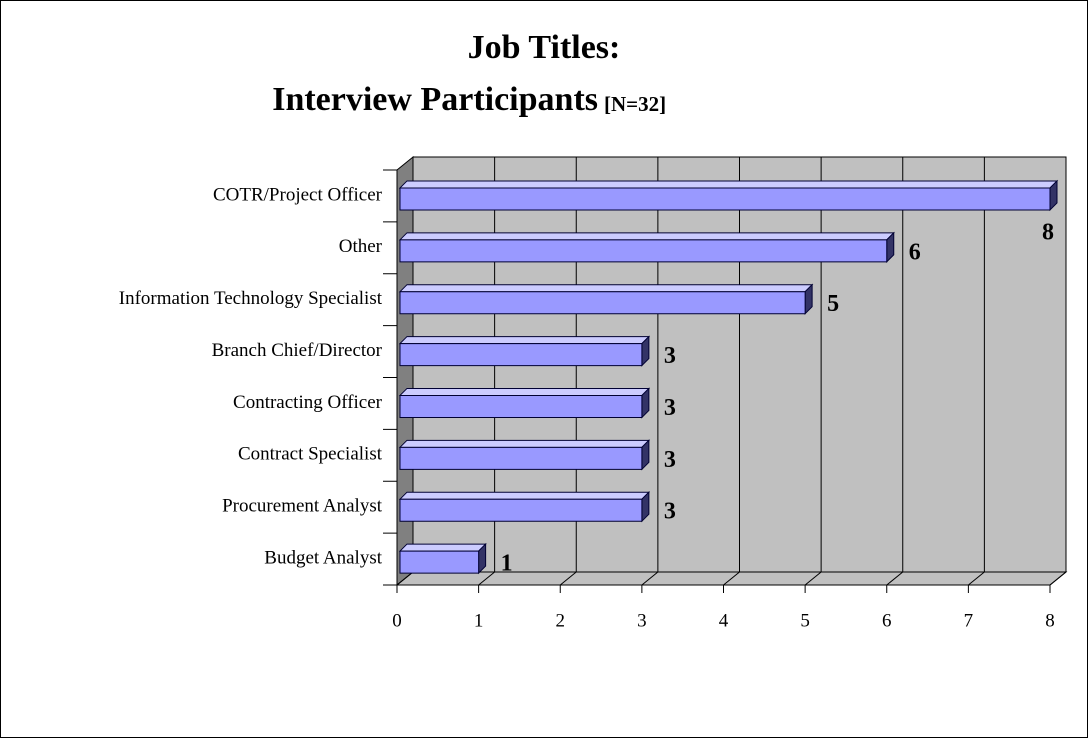  Describe the element at coordinates (887, 620) in the screenshot. I see `x-tick-label: 6` at that location.